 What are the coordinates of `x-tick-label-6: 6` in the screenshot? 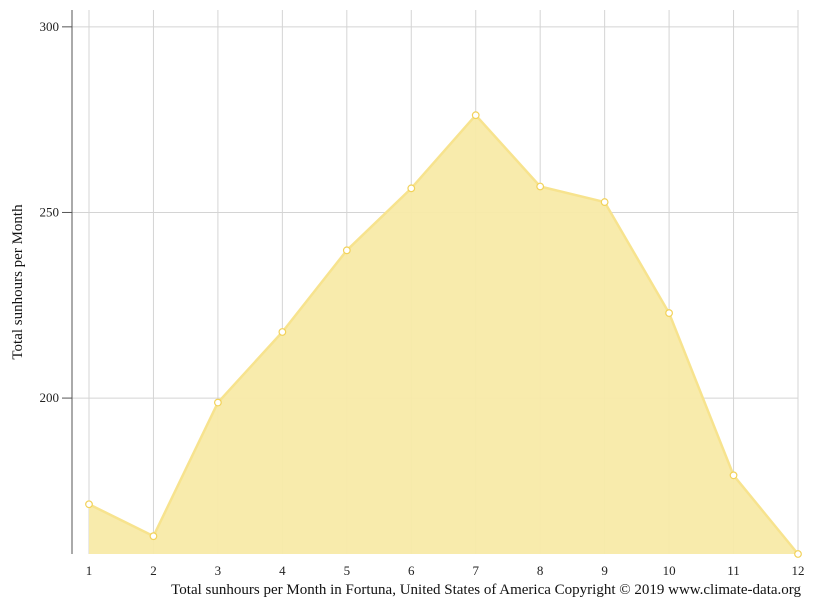 It's located at (411, 570).